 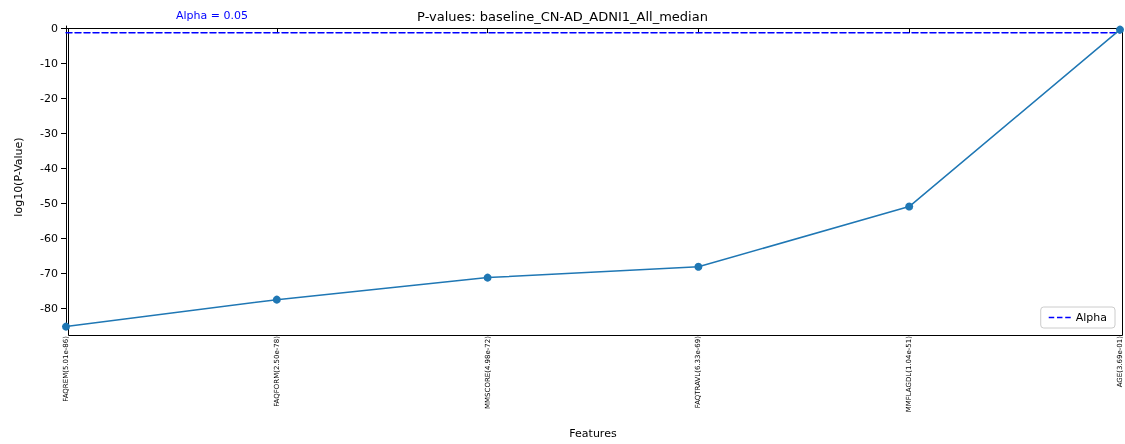 What do you see at coordinates (1091, 317) in the screenshot?
I see `legend-label: Alpha` at bounding box center [1091, 317].